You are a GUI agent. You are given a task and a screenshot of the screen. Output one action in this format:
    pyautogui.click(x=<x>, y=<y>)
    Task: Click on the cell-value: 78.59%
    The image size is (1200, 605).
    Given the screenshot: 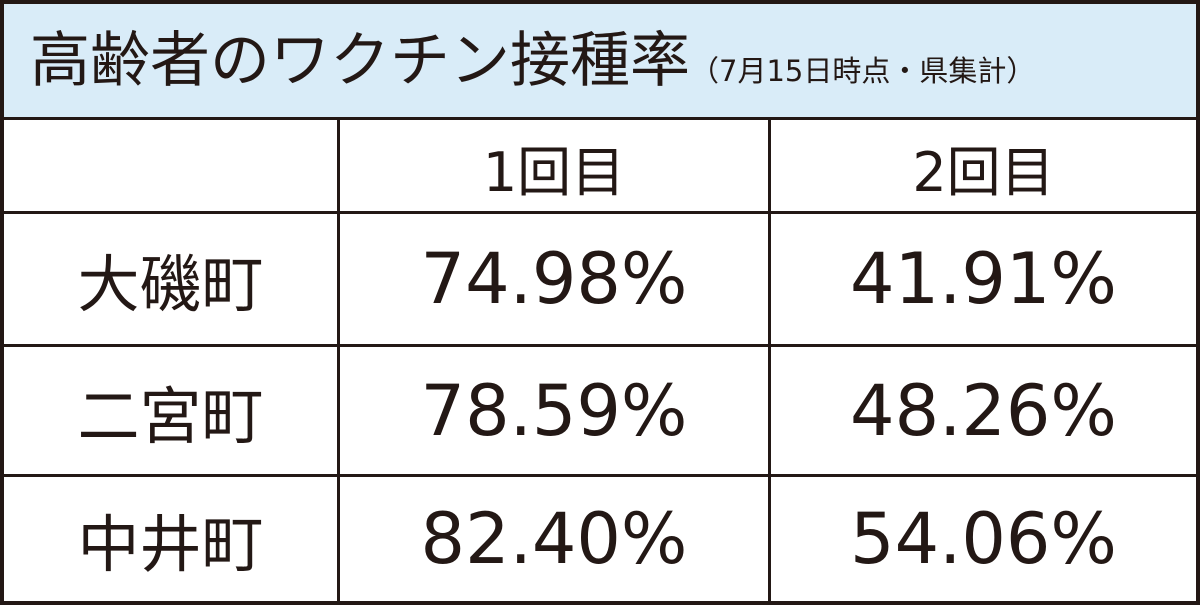 What is the action you would take?
    pyautogui.click(x=554, y=410)
    